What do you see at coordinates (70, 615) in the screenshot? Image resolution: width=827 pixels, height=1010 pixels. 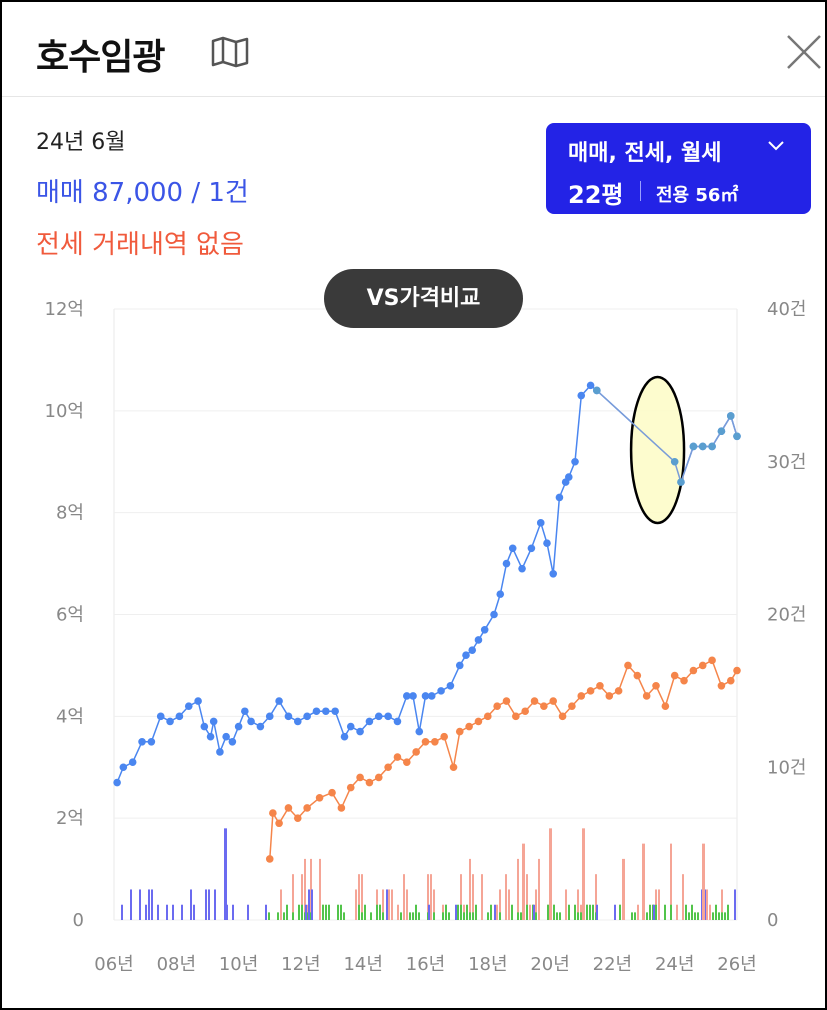 I see `y-tick-label-left: 6억` at bounding box center [70, 615].